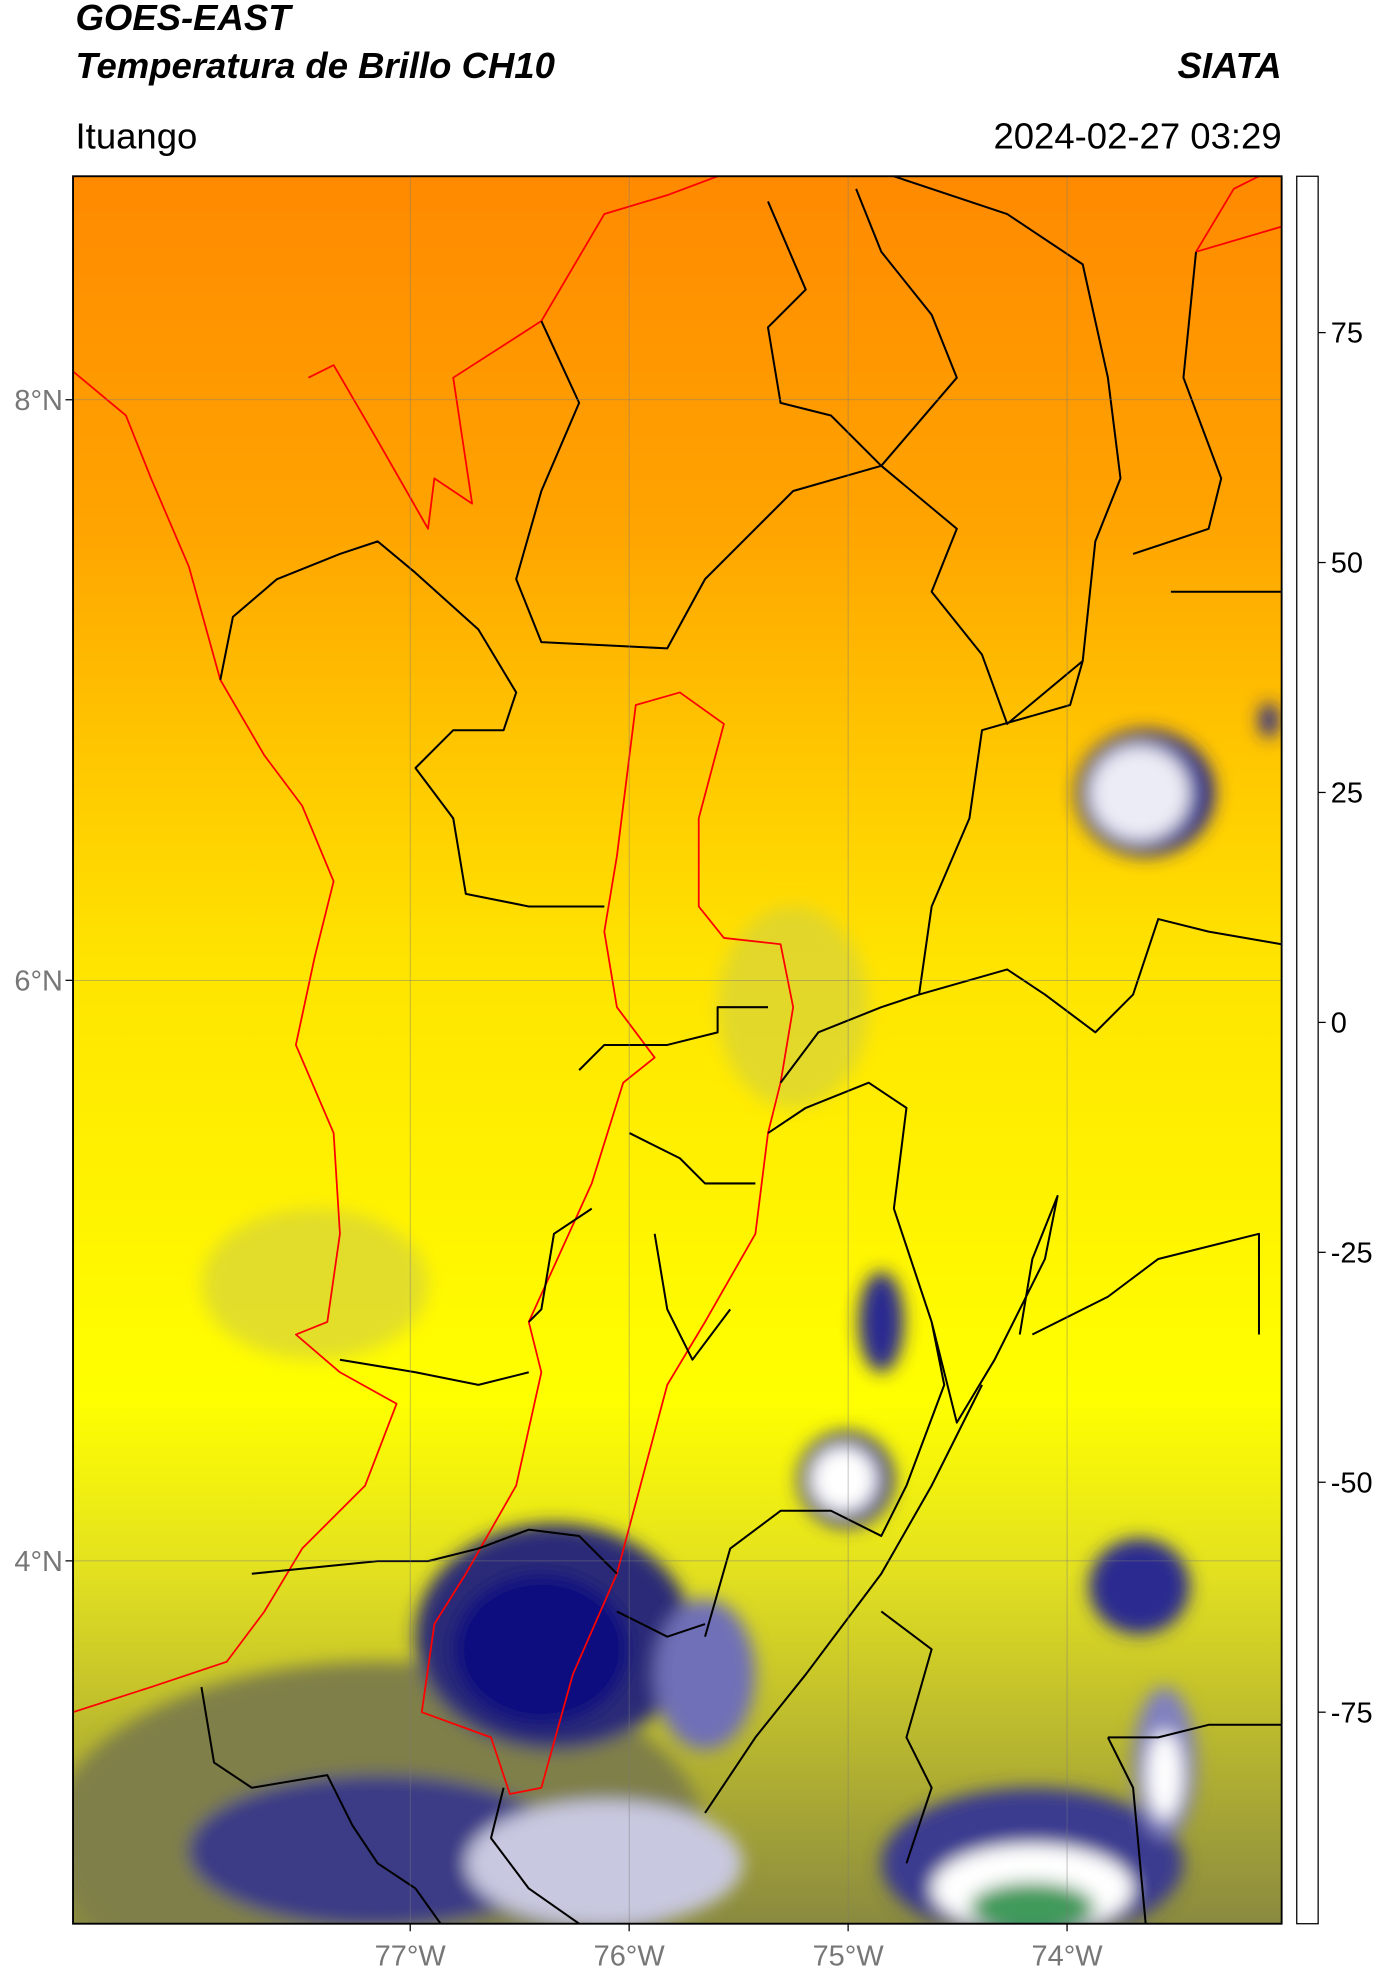 This screenshot has width=1384, height=1981. Describe the element at coordinates (1230, 65) in the screenshot. I see `agency: SIATA` at that location.